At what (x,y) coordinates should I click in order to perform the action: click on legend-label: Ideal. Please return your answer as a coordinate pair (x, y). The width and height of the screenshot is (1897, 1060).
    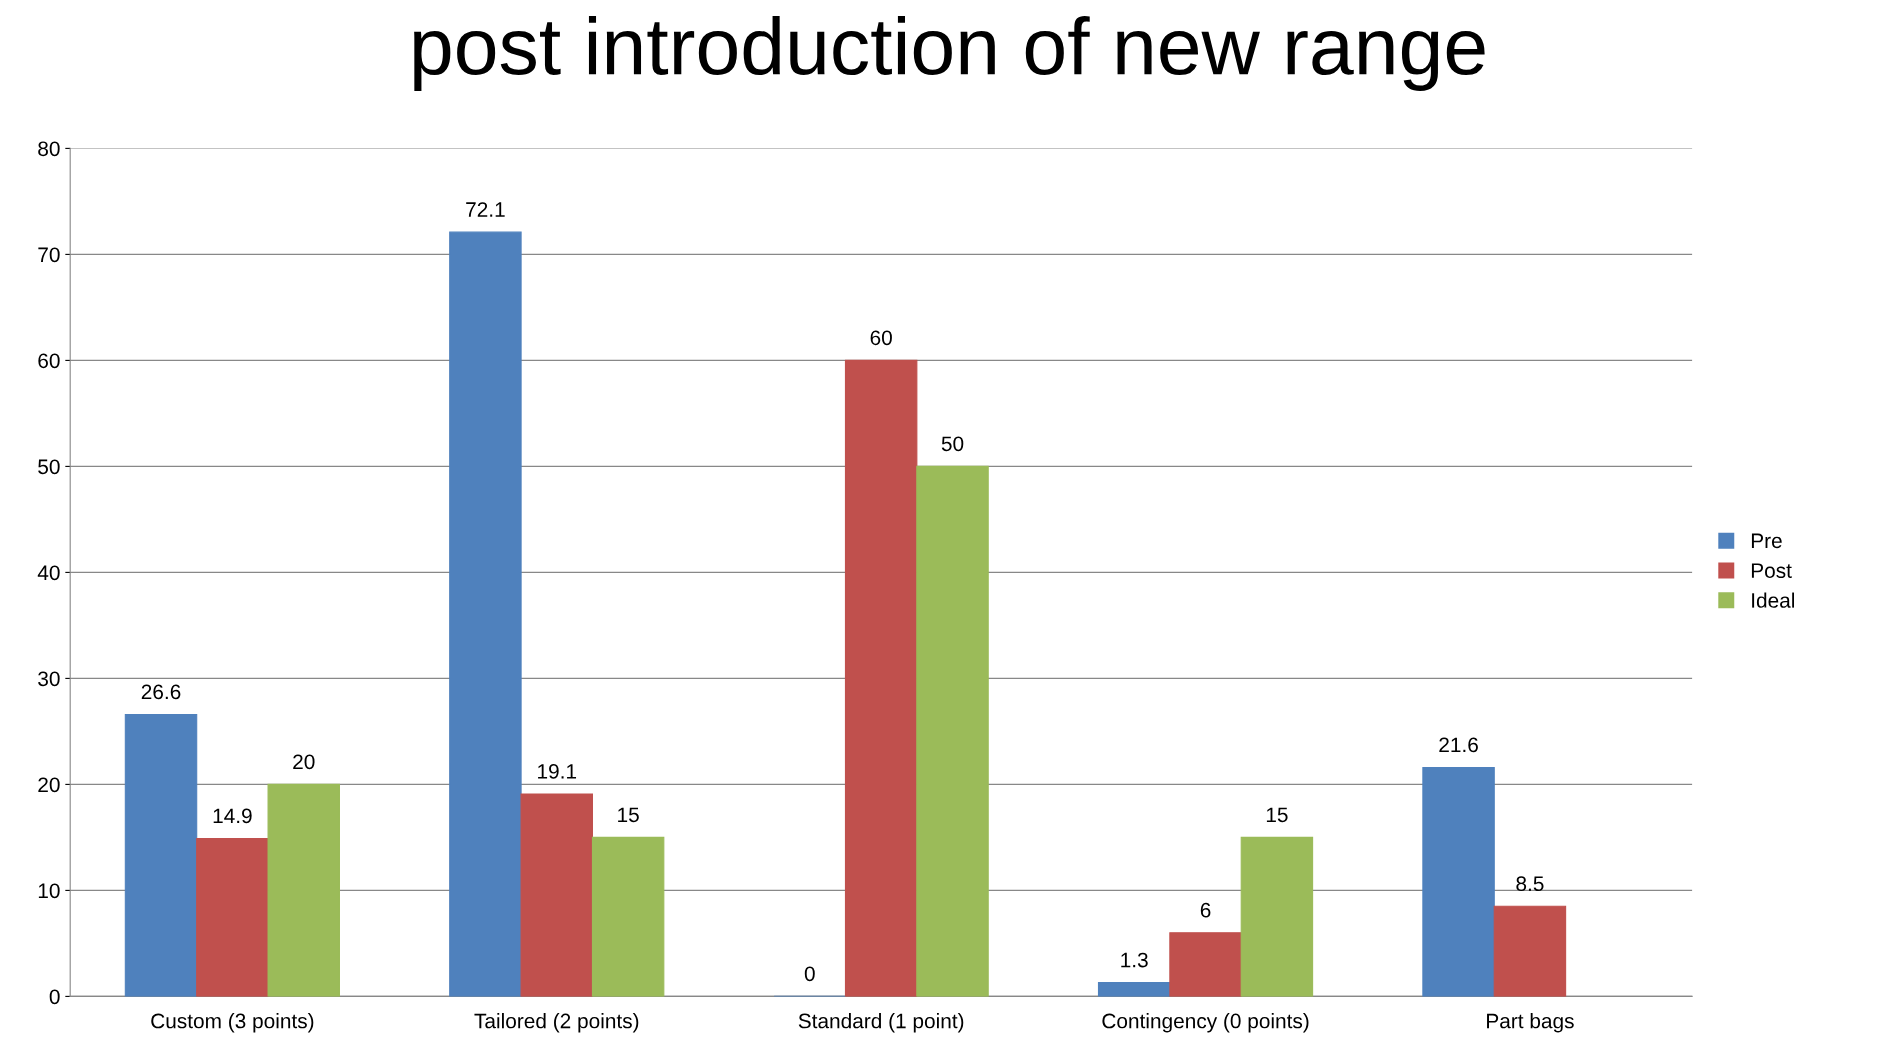
    Looking at the image, I should click on (1773, 600).